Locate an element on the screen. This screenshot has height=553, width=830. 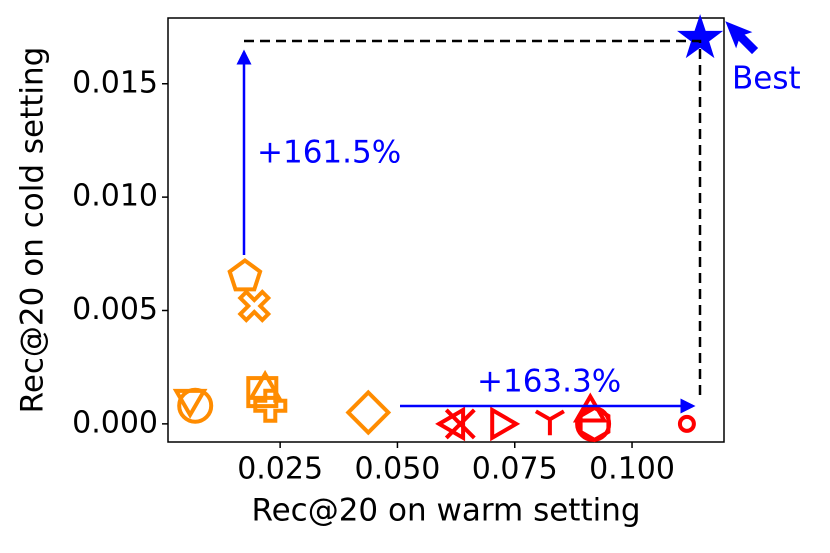
y-tick-label: 0.005 is located at coordinates (115, 309).